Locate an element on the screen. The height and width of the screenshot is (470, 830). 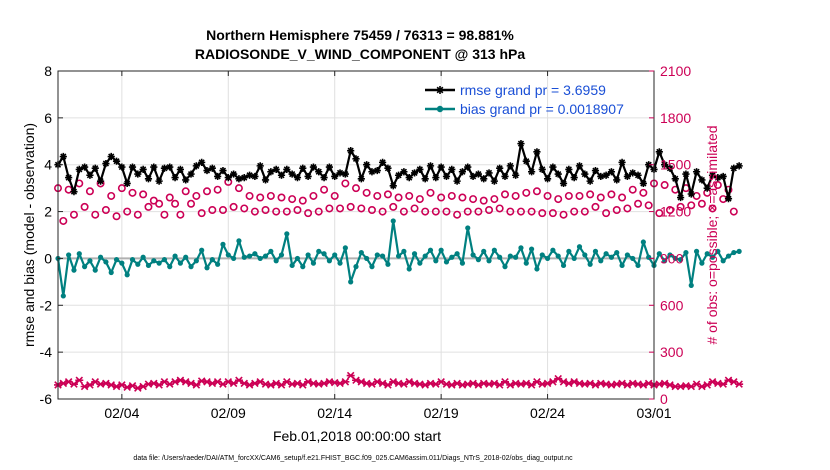
y2-axis-label: # of obs: o=possible; ×=assimilated is located at coordinates (712, 234).